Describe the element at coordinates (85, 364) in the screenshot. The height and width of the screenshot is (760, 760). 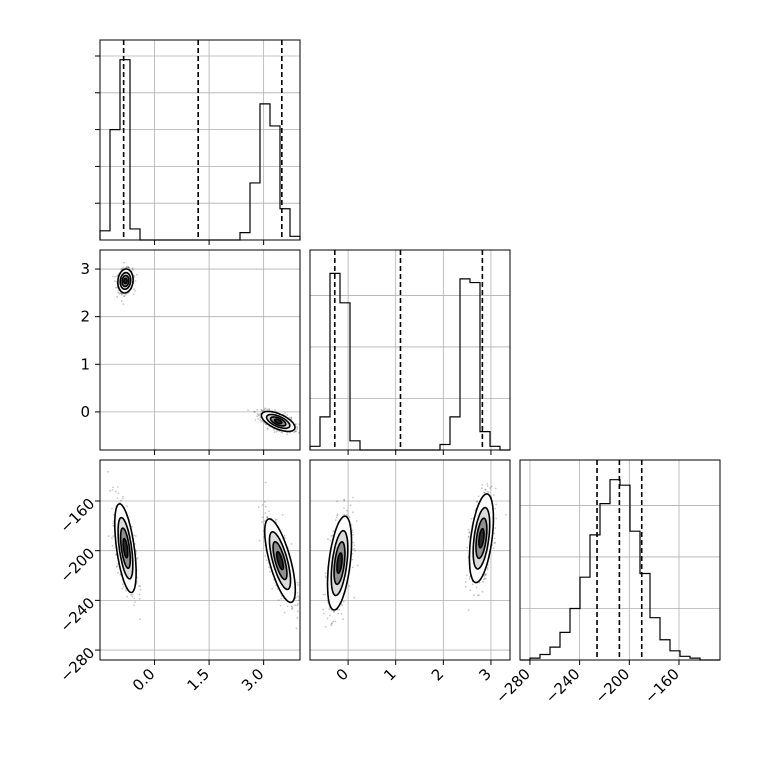
I see `tick-label-y-p1: 1` at that location.